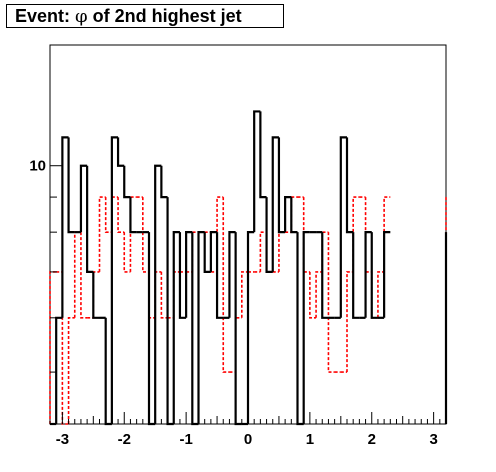  Describe the element at coordinates (310, 439) in the screenshot. I see `x-tick-label: 1` at that location.